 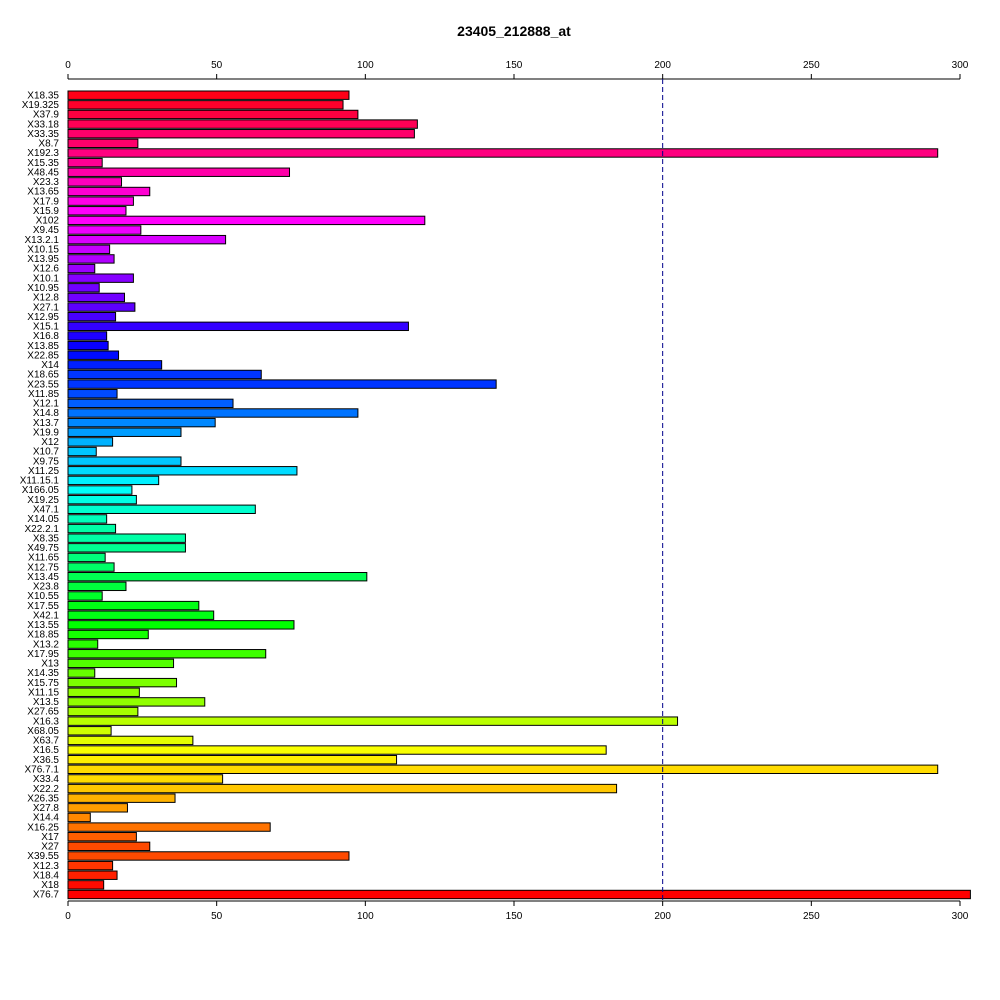 I want to click on category-label: X18, so click(x=50, y=885).